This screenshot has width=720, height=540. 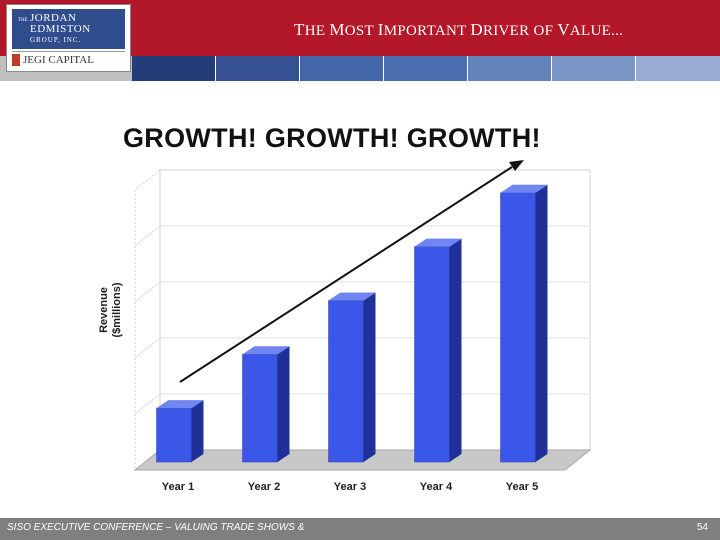 I want to click on logo-small-text: THE, so click(x=23, y=20).